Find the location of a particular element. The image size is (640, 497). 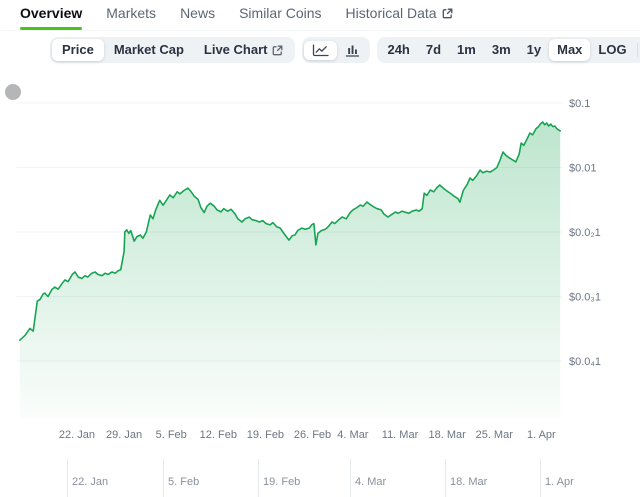

navigator-tick-label: 19. Feb is located at coordinates (282, 482).